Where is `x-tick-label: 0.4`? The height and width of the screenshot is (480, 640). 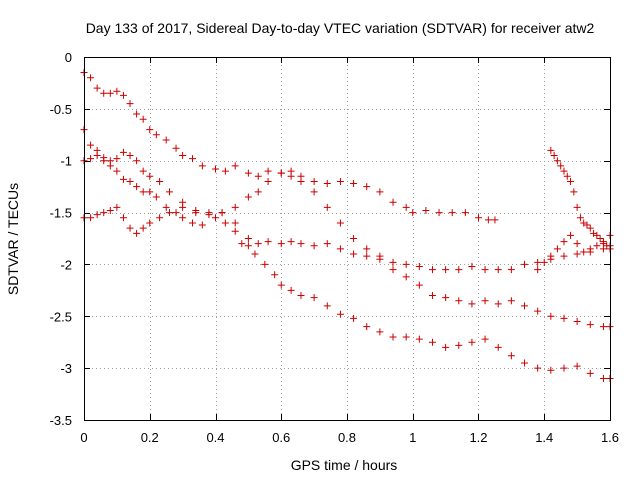
x-tick-label: 0.4 is located at coordinates (215, 437).